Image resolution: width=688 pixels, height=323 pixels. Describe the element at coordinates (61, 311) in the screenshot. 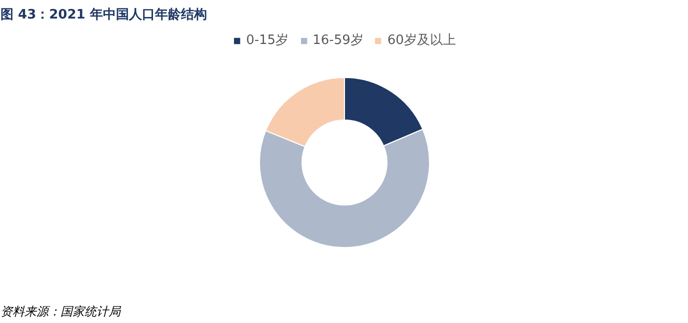

I see `text: 资料来源：国家统计局` at that location.